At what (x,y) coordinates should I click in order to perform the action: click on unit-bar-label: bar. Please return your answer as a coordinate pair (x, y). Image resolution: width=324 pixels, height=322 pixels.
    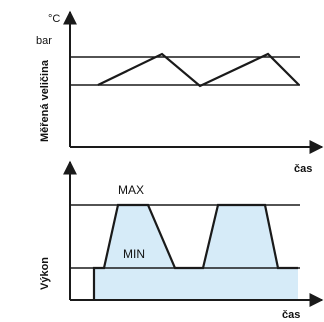
    Looking at the image, I should click on (44, 41).